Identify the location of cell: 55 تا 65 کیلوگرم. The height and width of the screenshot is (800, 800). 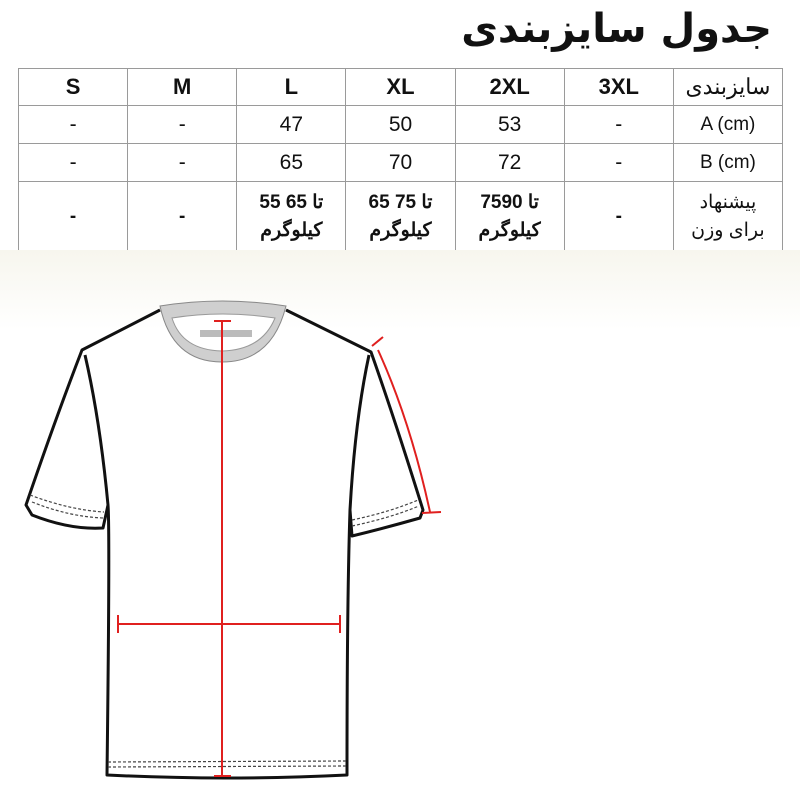
(291, 217).